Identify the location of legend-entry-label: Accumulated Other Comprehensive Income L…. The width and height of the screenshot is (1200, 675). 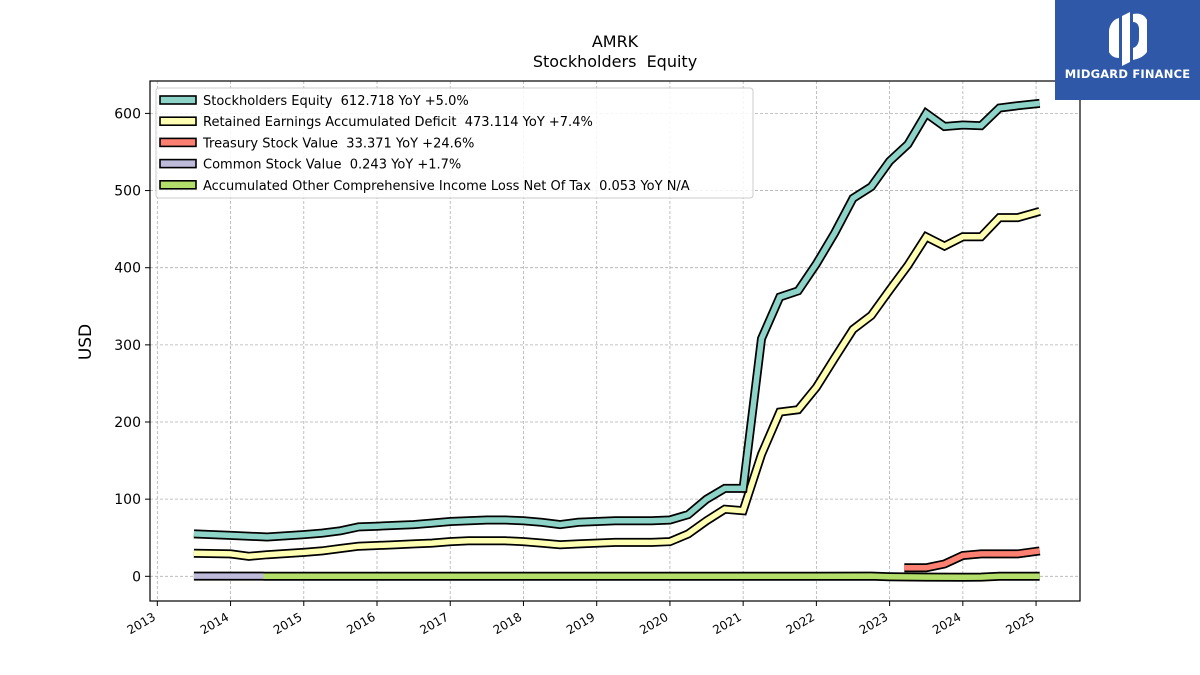
(446, 186).